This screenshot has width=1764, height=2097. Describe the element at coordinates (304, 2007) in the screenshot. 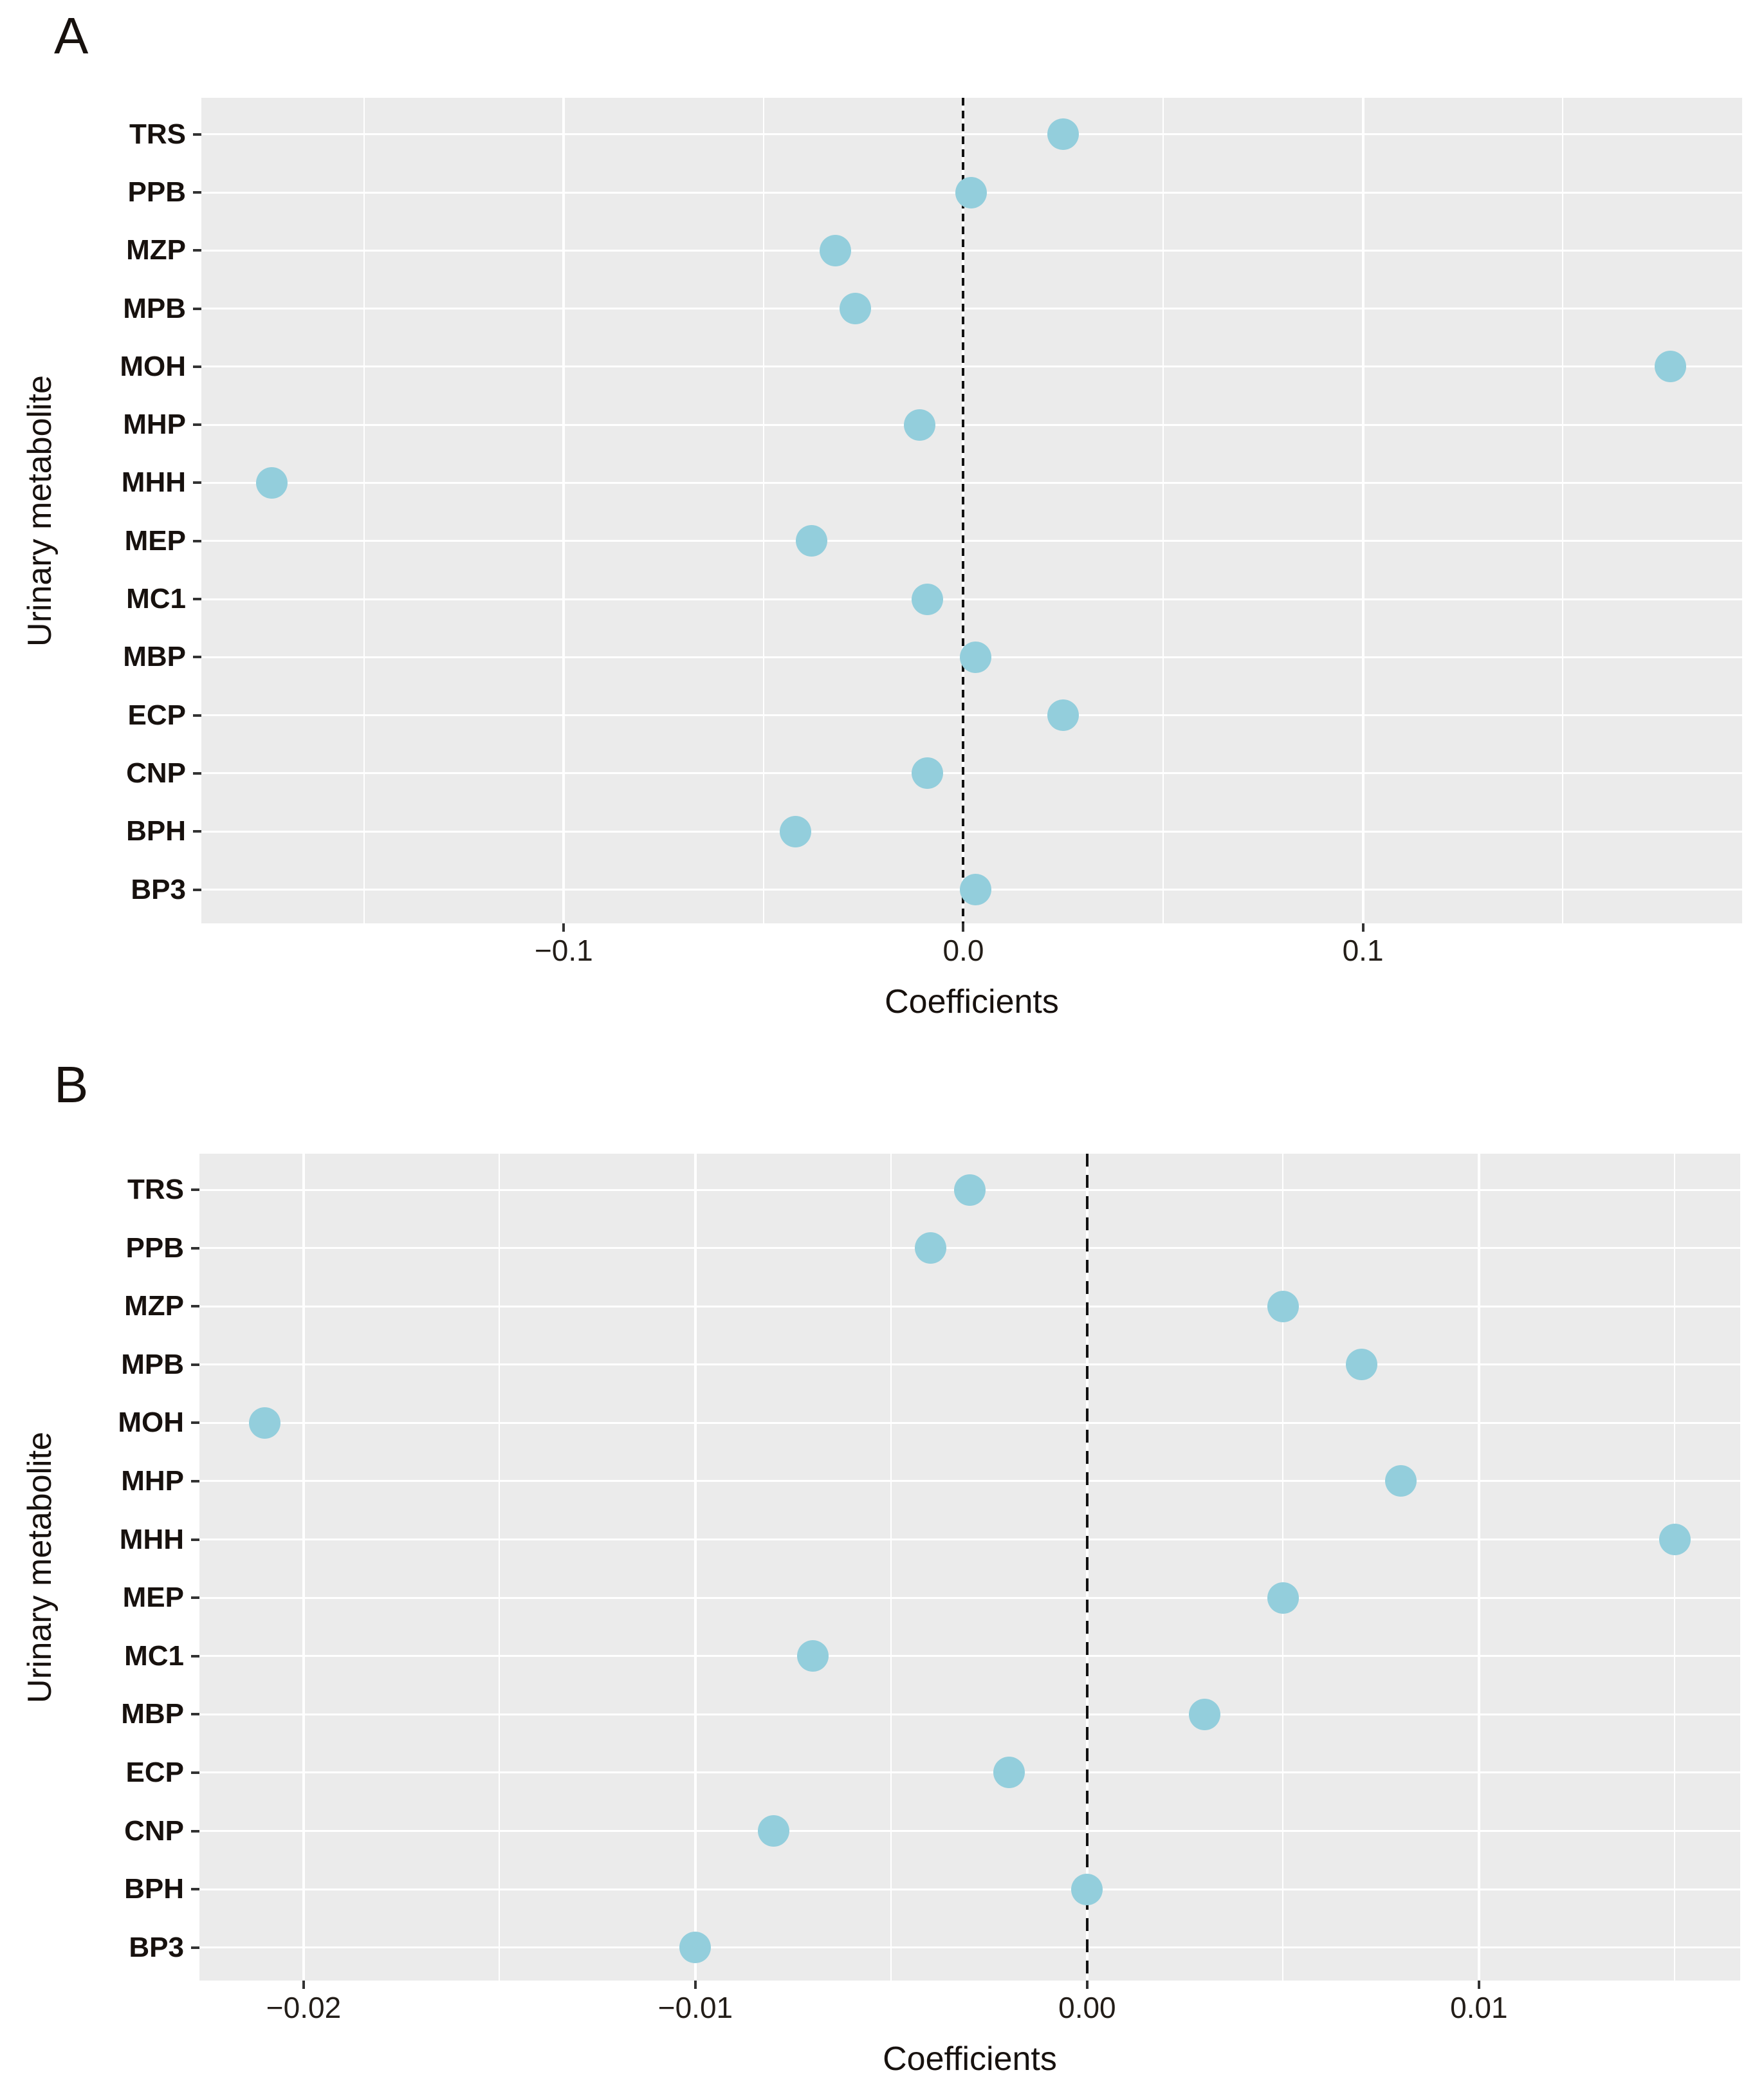

I see `x-tick-label: −0.02` at that location.